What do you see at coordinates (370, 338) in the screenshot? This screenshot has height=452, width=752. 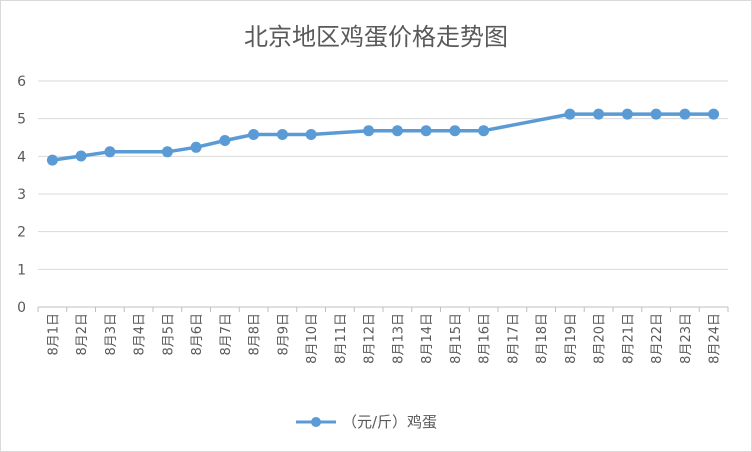 I see `x-tick-label: 8月12日` at bounding box center [370, 338].